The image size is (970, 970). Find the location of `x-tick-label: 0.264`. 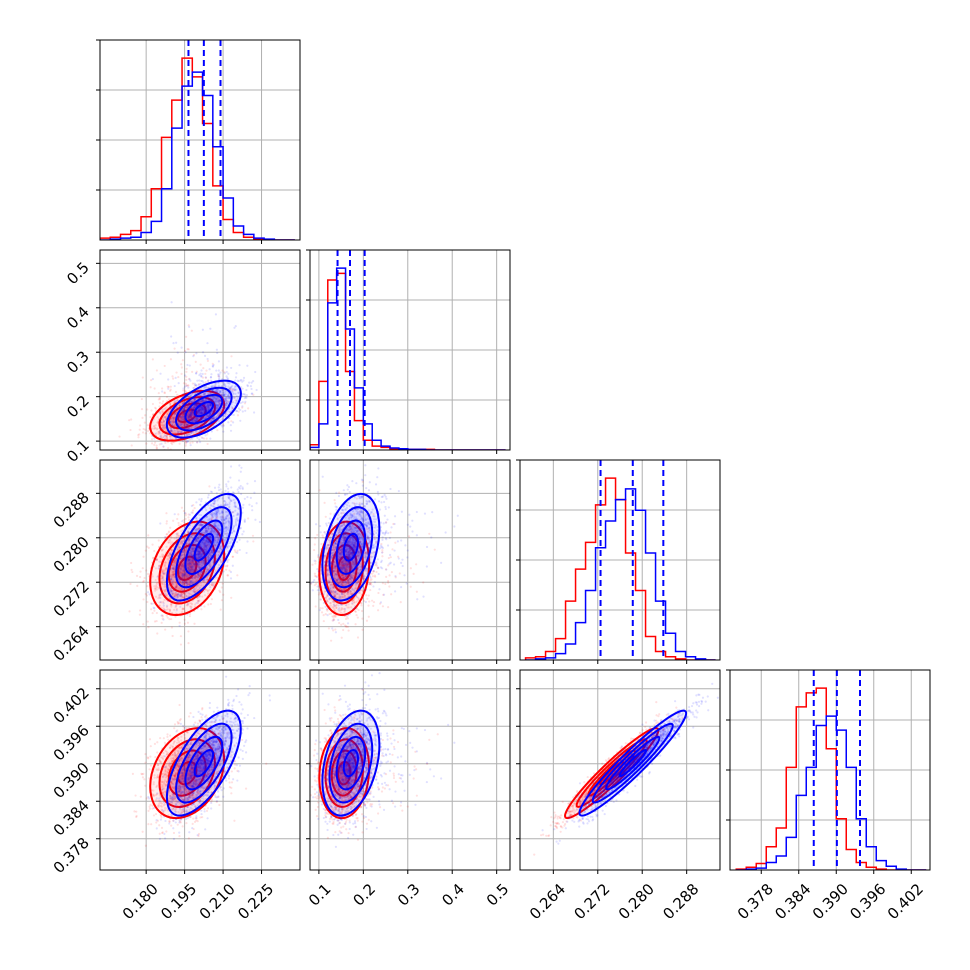

x-tick-label: 0.264 is located at coordinates (547, 901).